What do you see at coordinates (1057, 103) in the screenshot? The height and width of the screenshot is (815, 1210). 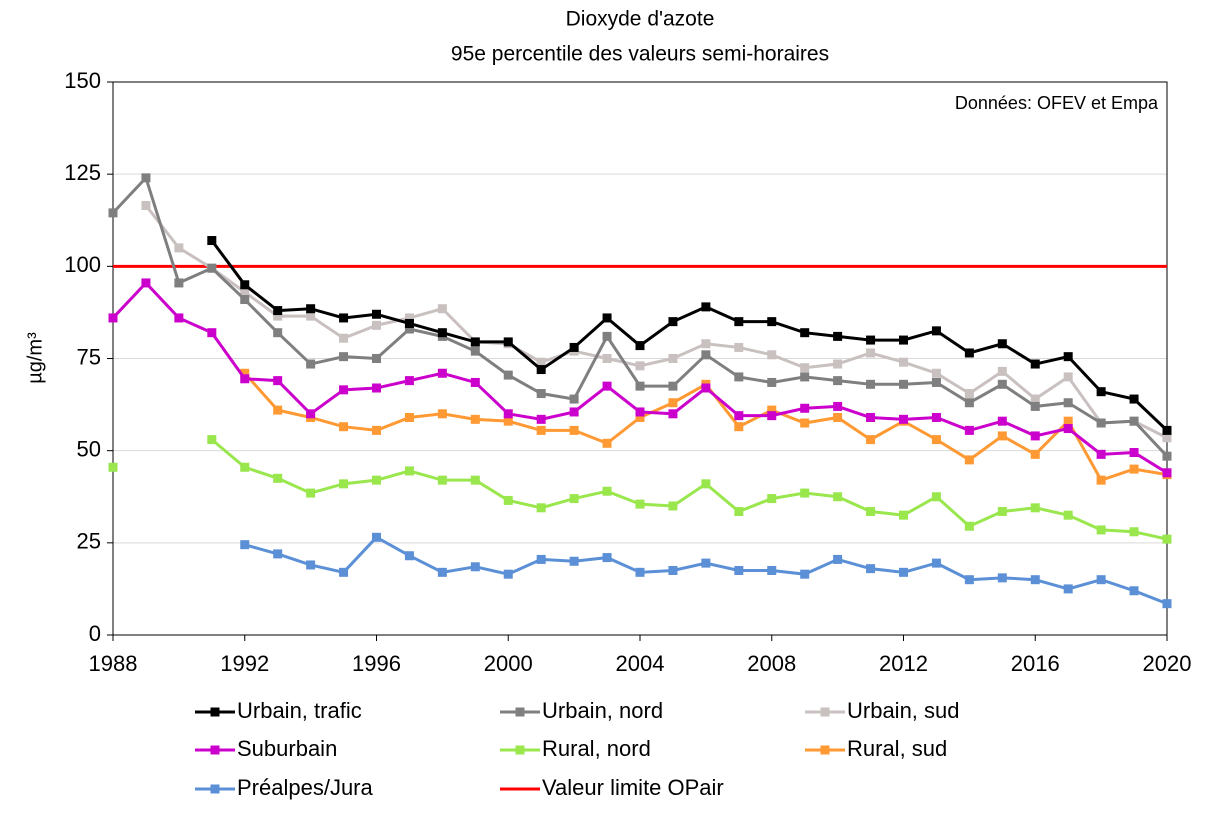 I see `annotation: Données: OFEV et Empa` at bounding box center [1057, 103].